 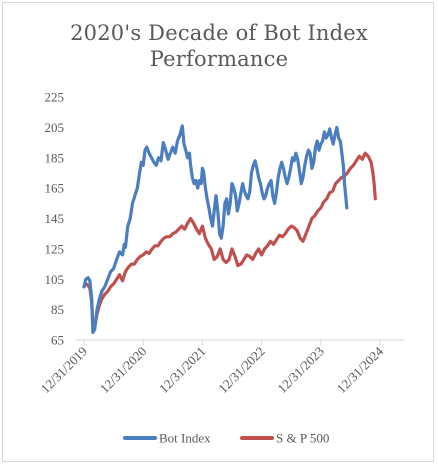 I want to click on x-tick-label: 12/31/2021, so click(x=182, y=370).